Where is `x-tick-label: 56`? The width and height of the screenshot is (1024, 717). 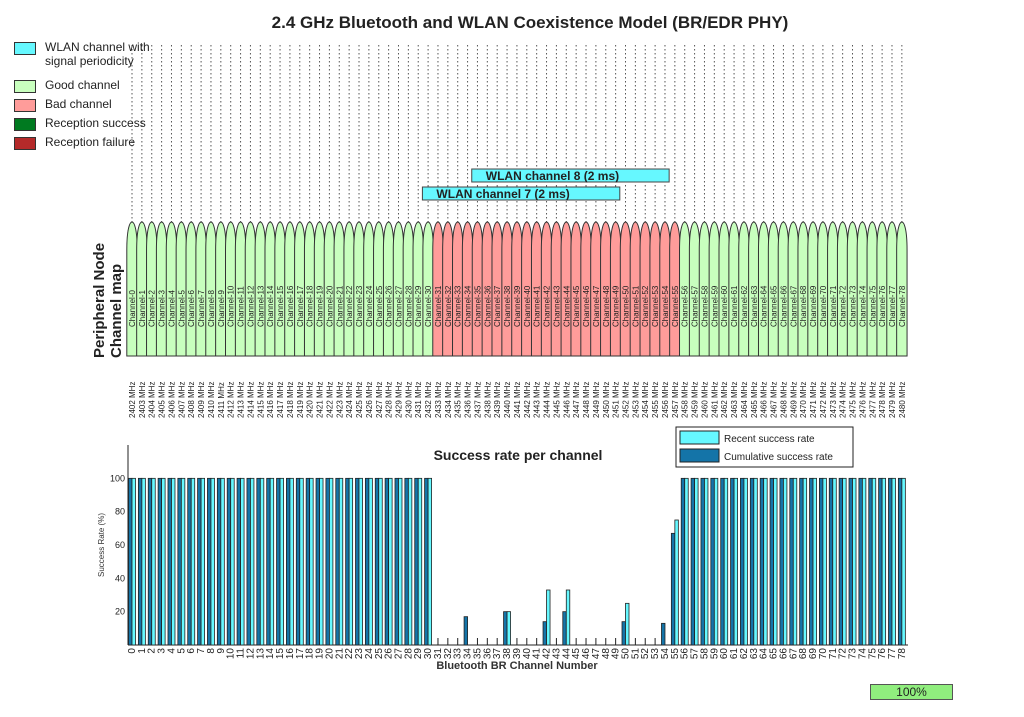 x-tick-label: 56 is located at coordinates (685, 654).